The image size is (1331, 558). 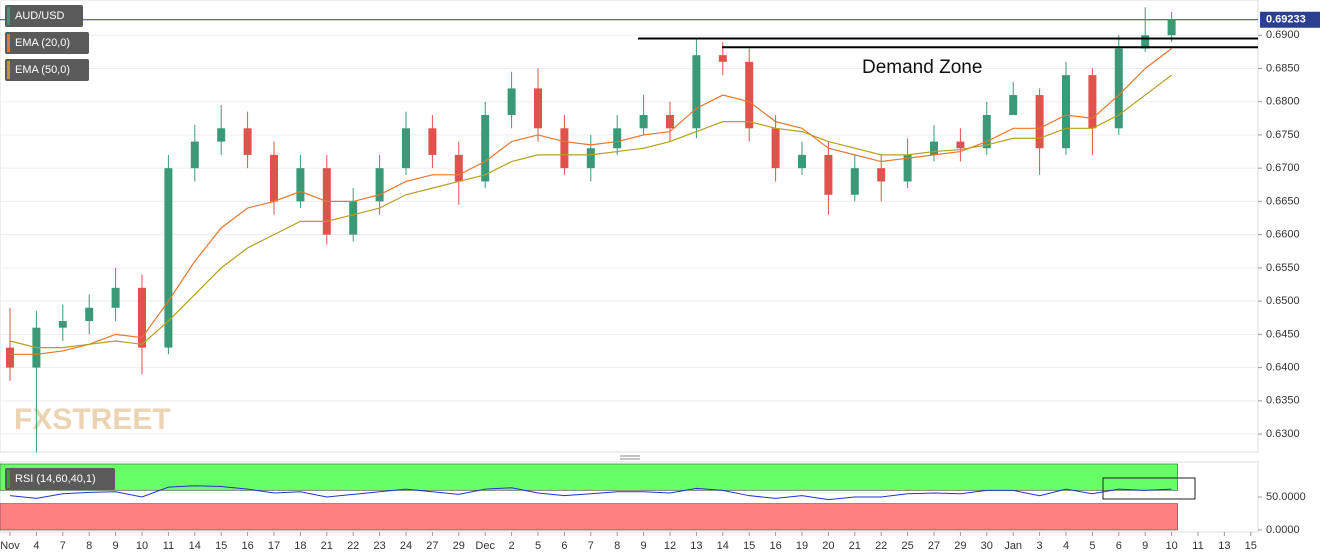 What do you see at coordinates (1283, 35) in the screenshot?
I see `y-tick-label: 0.6900` at bounding box center [1283, 35].